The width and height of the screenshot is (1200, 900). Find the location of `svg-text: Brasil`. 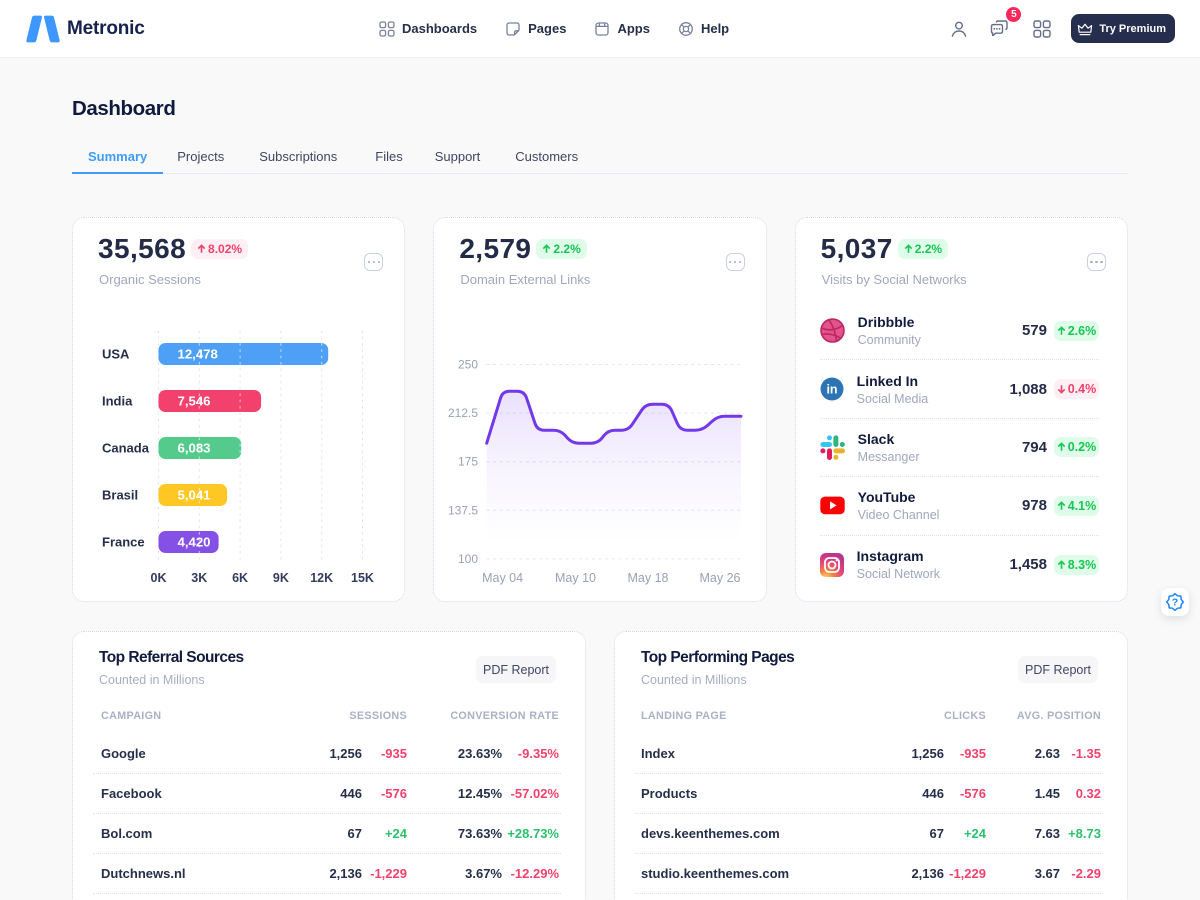

svg-text: Brasil is located at coordinates (120, 495).